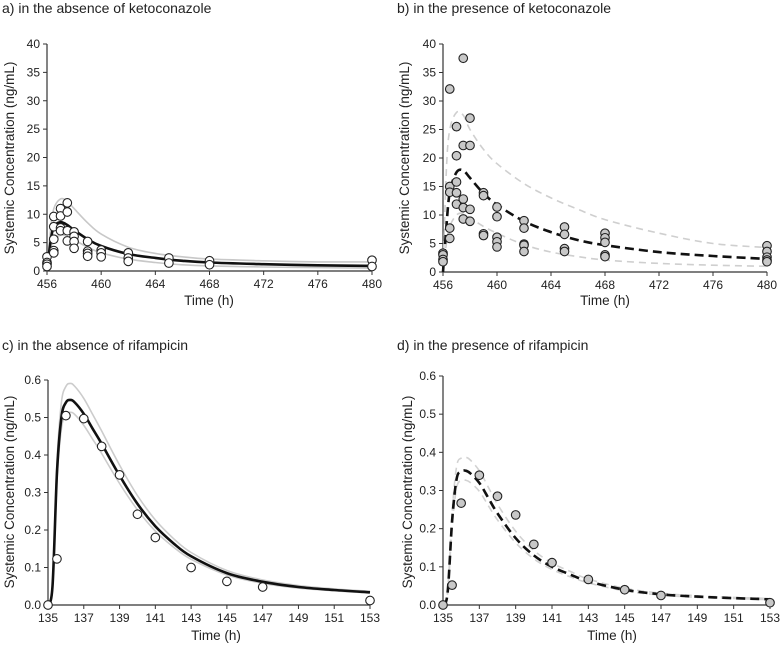  I want to click on x-tick-label: 476, so click(318, 284).